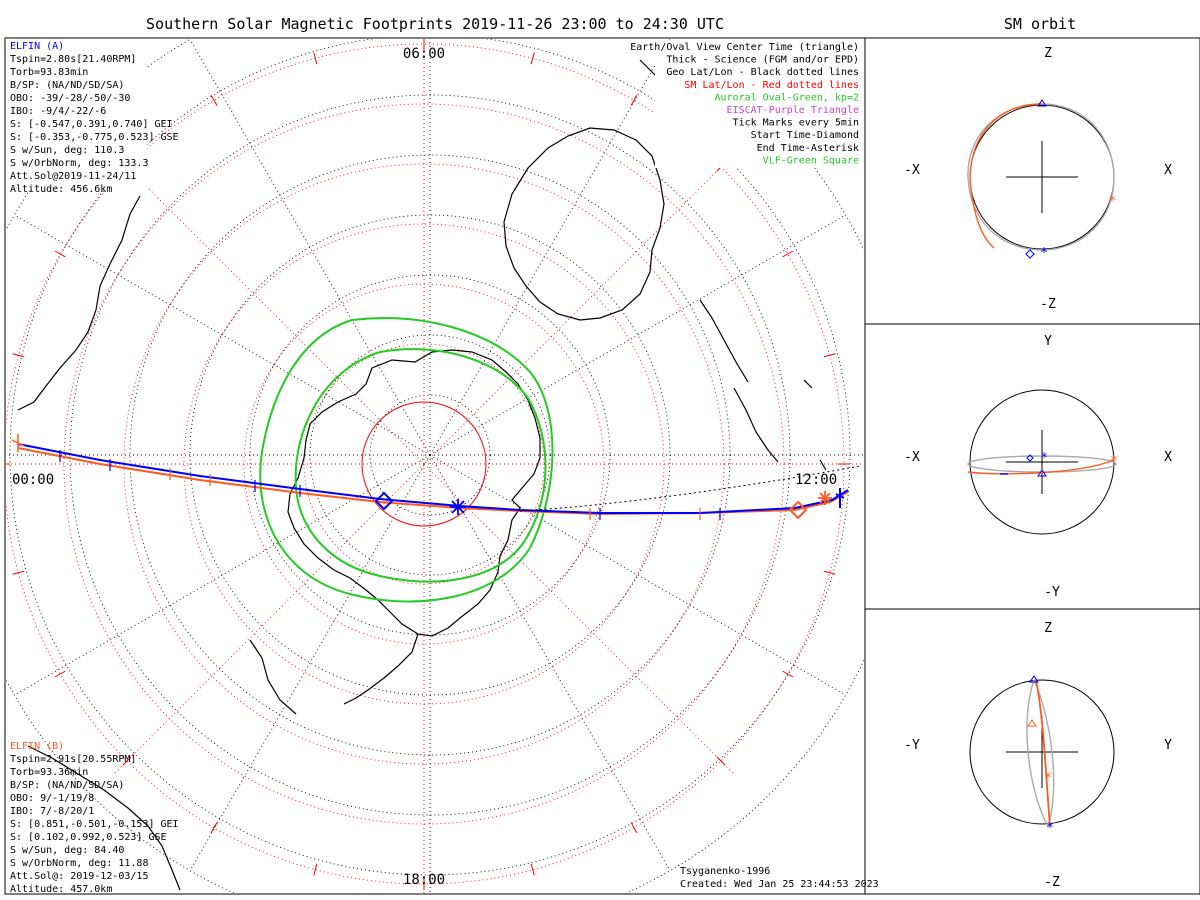 The width and height of the screenshot is (1200, 900). What do you see at coordinates (424, 464) in the screenshot?
I see `sm-latitude-circle` at bounding box center [424, 464].